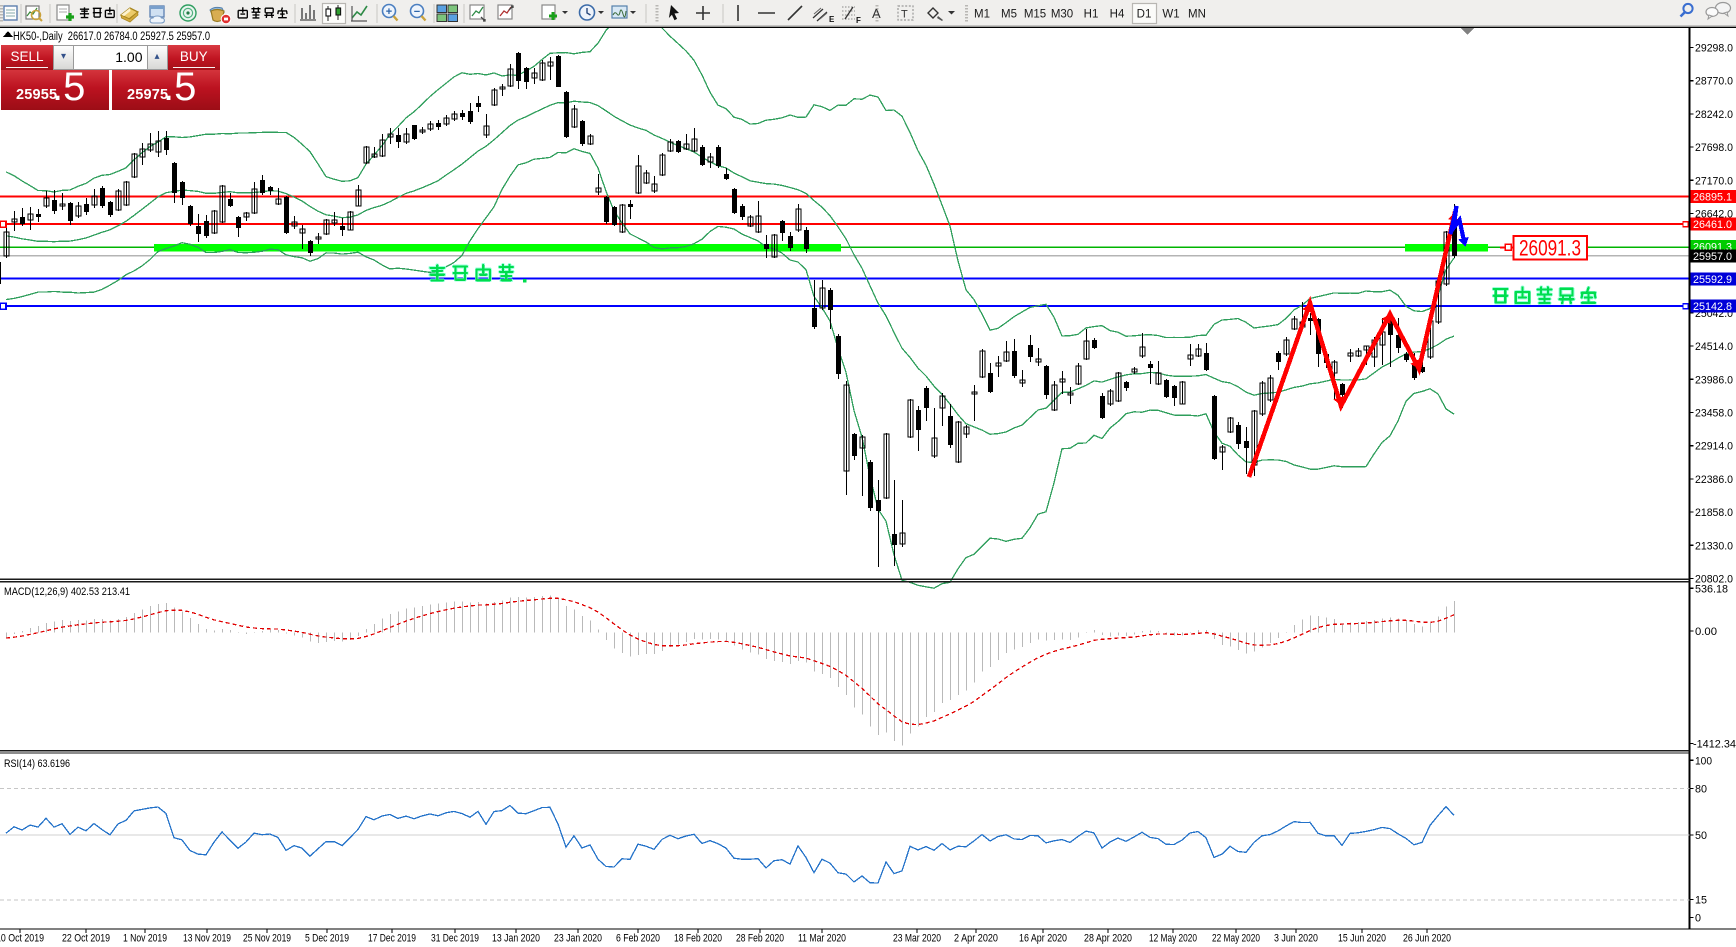 The height and width of the screenshot is (947, 1736). What do you see at coordinates (1714, 447) in the screenshot?
I see `svg-text: 22914.0` at bounding box center [1714, 447].